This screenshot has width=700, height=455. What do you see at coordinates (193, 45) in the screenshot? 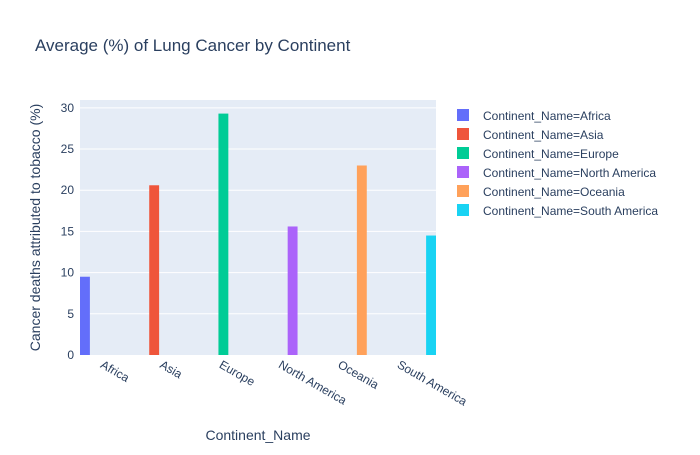
I see `chart-title: Average (%) of Lung Cancer by Continent` at bounding box center [193, 45].